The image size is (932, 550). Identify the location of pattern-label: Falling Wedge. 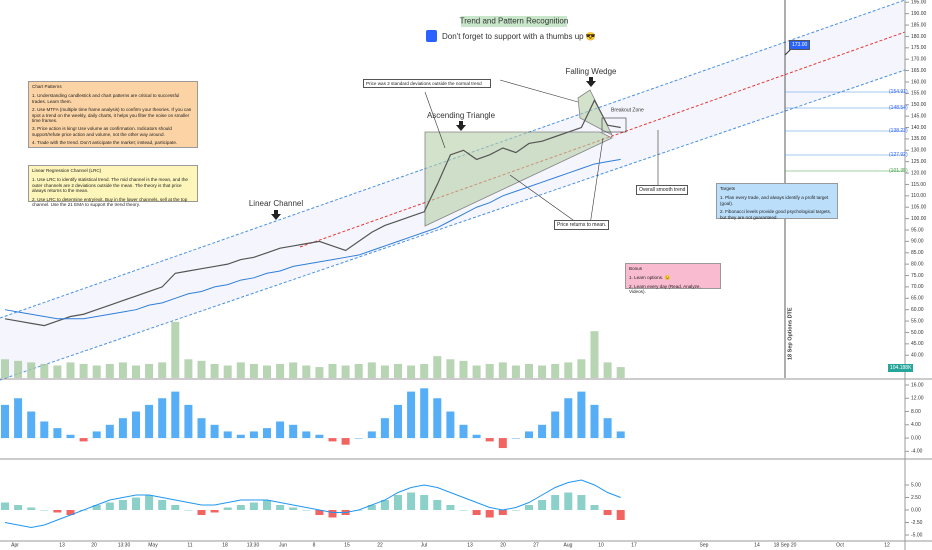
(592, 71).